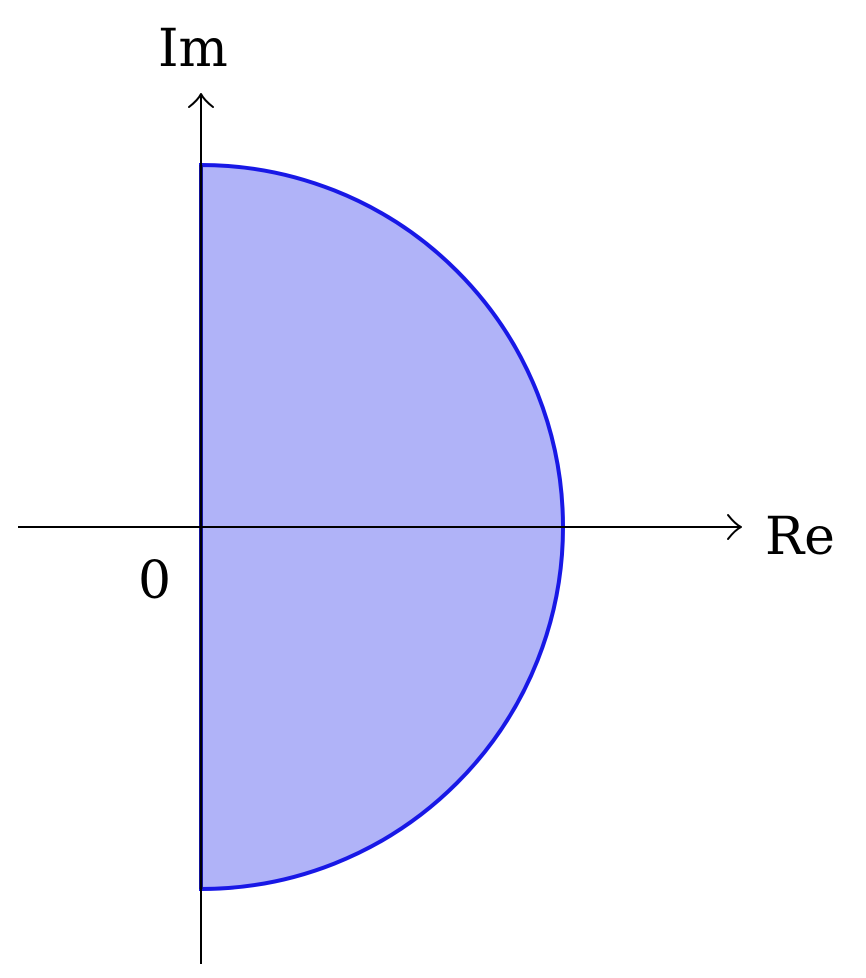 The image size is (866, 978). What do you see at coordinates (154, 581) in the screenshot?
I see `origin-label: 0` at bounding box center [154, 581].